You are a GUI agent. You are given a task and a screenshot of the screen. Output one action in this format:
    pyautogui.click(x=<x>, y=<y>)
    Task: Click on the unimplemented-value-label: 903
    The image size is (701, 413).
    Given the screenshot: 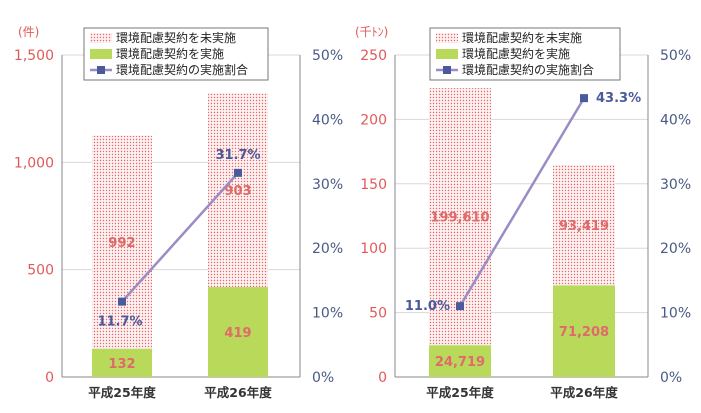 What is the action you would take?
    pyautogui.click(x=237, y=191)
    